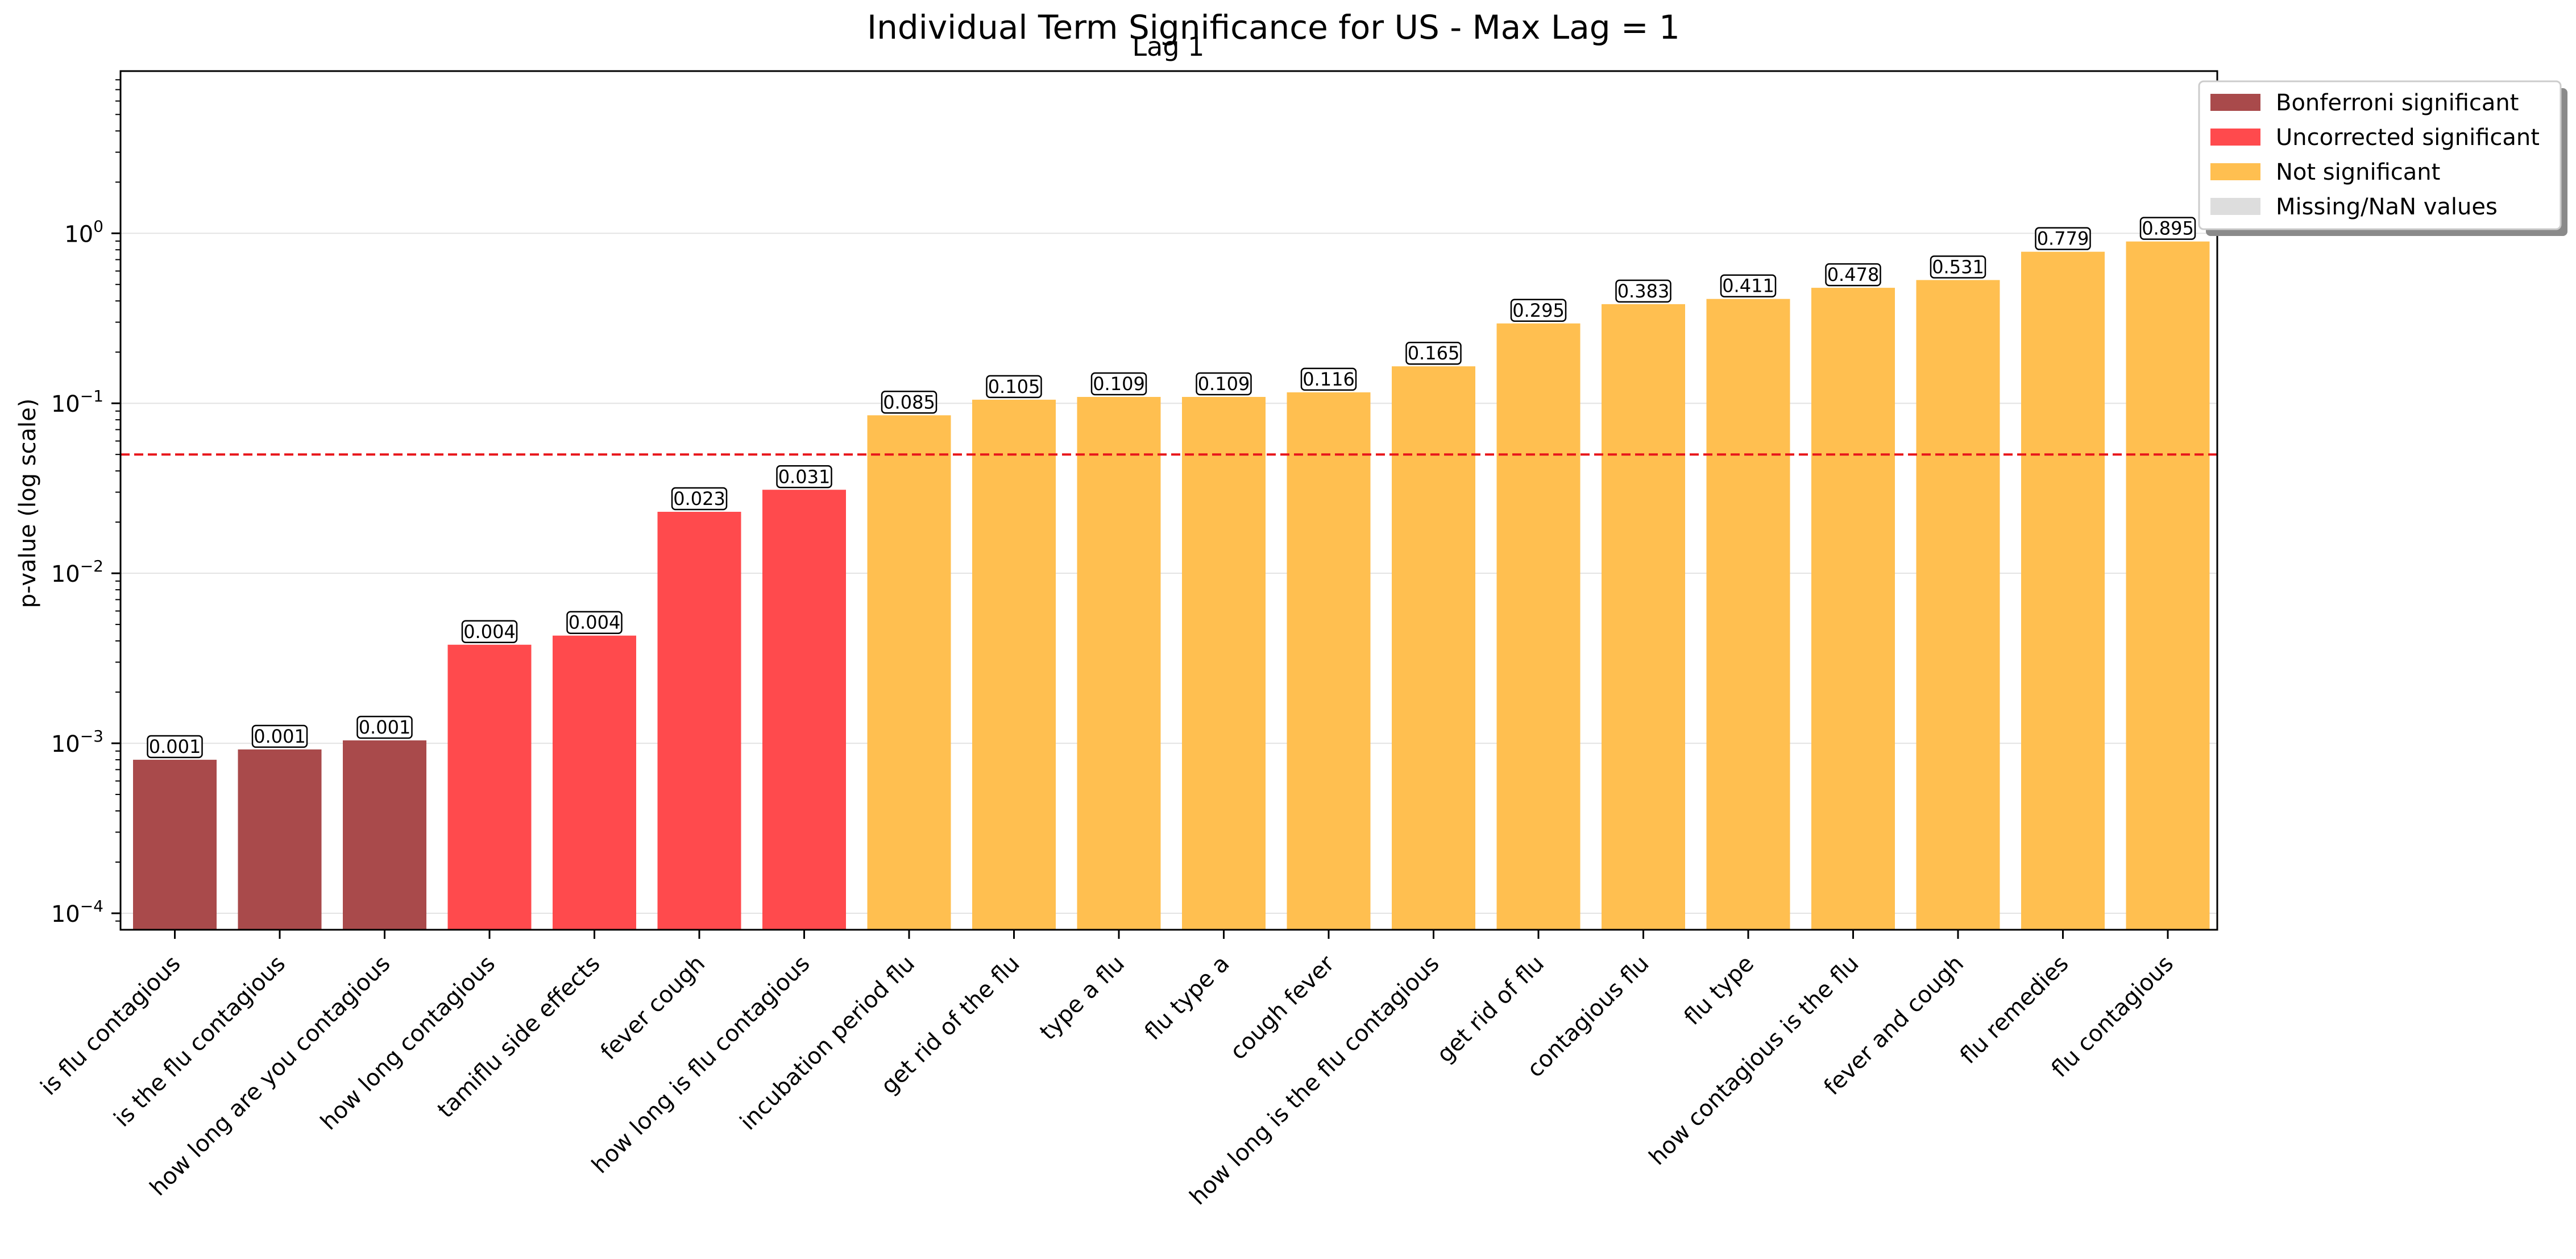 This screenshot has width=2576, height=1259. I want to click on bar-value-label-text: 0.105, so click(1014, 386).